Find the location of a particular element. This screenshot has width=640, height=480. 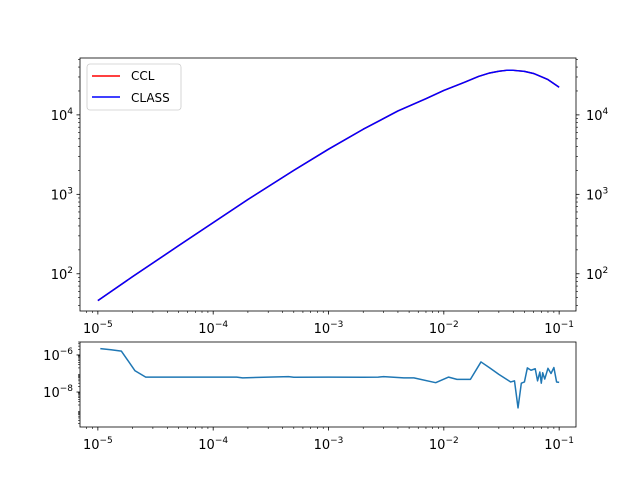

main-x-tick-label: 10⁻⁵ is located at coordinates (98, 328).